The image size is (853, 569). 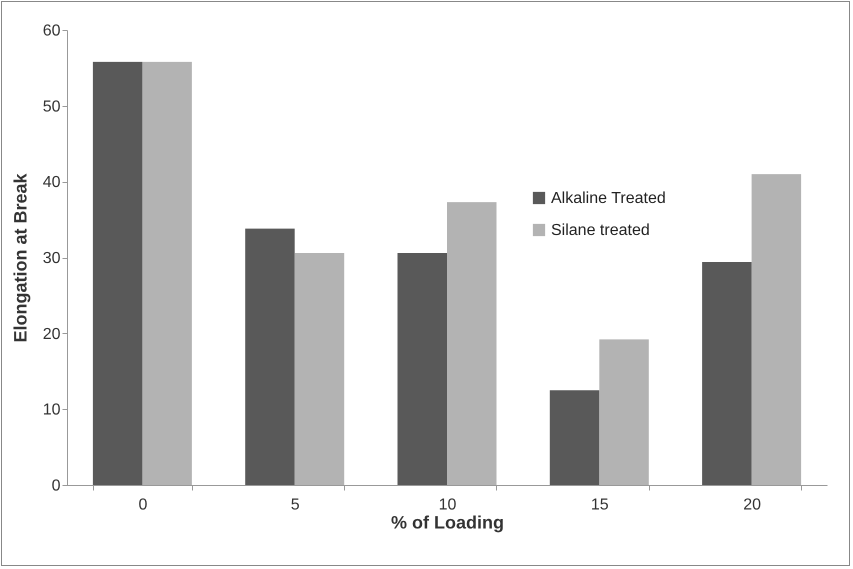 What do you see at coordinates (51, 410) in the screenshot?
I see `y-tick-label: 10` at bounding box center [51, 410].